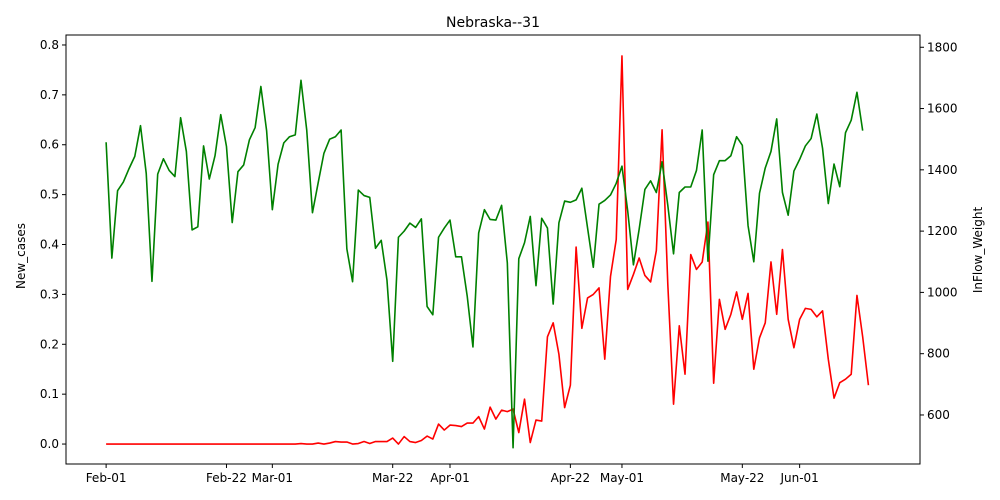  What do you see at coordinates (622, 478) in the screenshot?
I see `x-tick-label: May-01` at bounding box center [622, 478].